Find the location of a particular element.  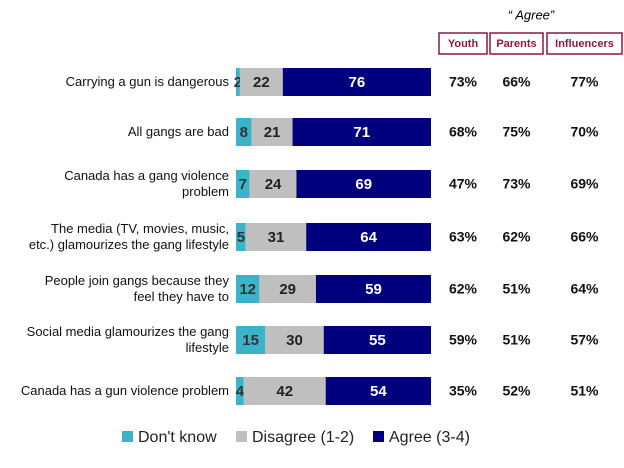

legend-label: Disagree (1-2) is located at coordinates (303, 437).